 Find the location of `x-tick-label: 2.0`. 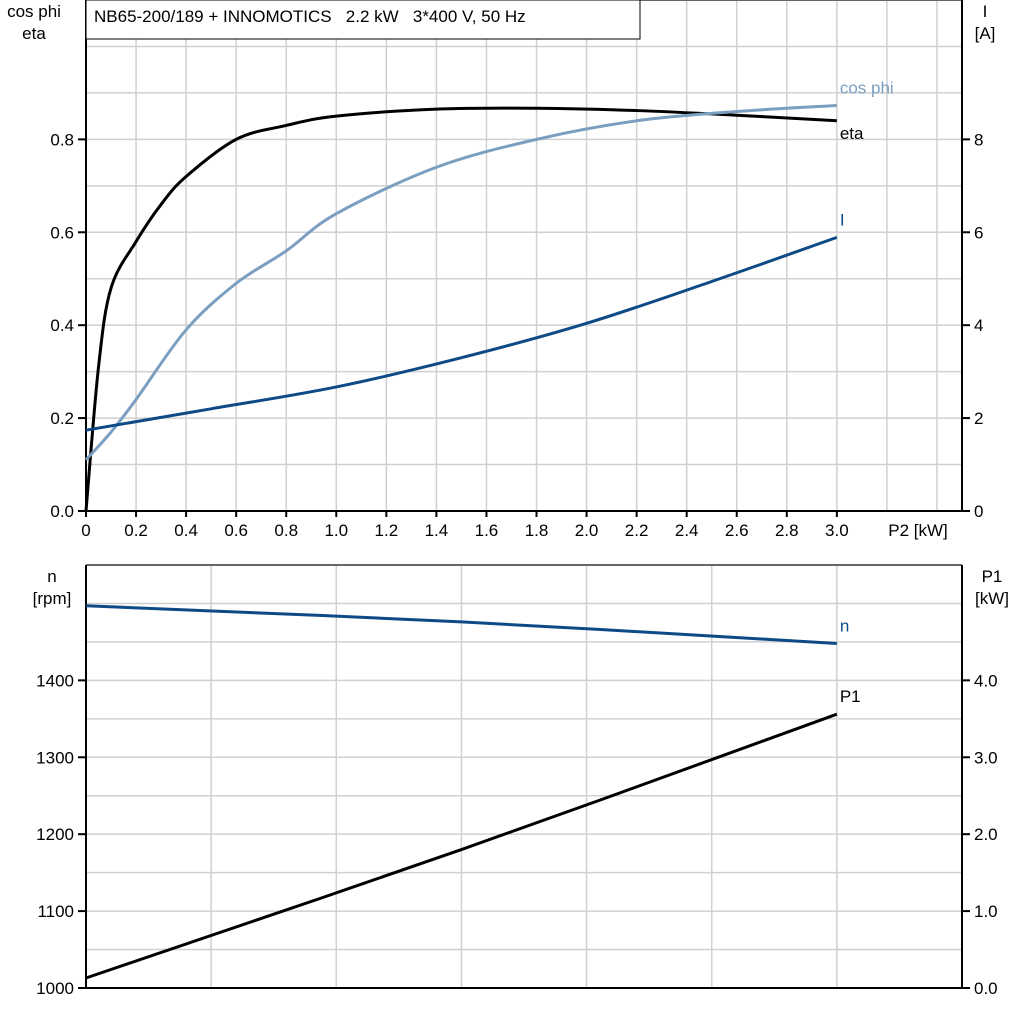

x-tick-label: 2.0 is located at coordinates (587, 530).